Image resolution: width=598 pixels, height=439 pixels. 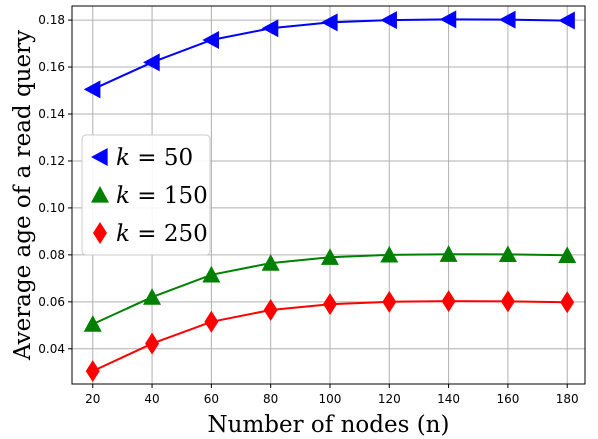 I want to click on legend-marker-triangle-up, so click(x=100, y=194).